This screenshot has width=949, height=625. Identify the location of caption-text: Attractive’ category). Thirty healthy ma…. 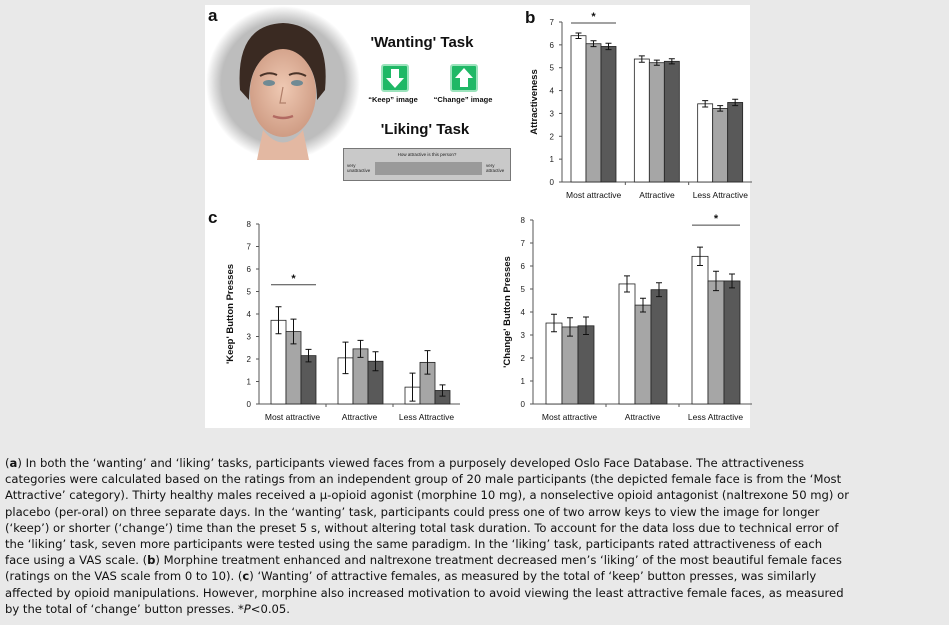
(427, 495).